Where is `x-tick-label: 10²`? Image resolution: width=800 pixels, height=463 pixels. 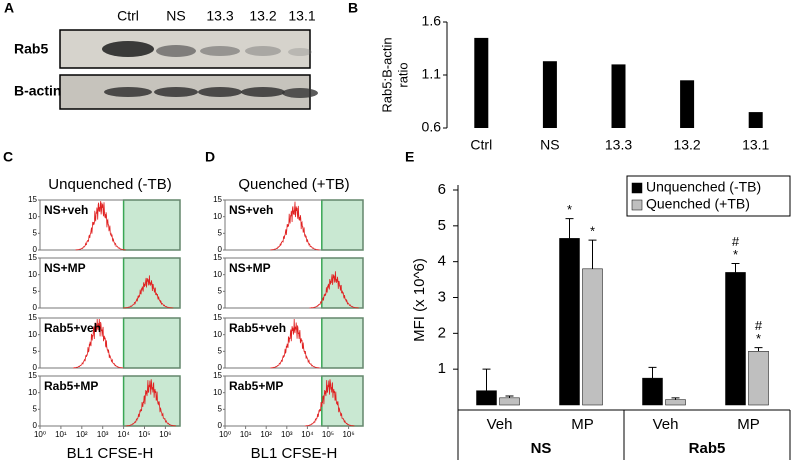
x-tick-label: 10² is located at coordinates (266, 434).